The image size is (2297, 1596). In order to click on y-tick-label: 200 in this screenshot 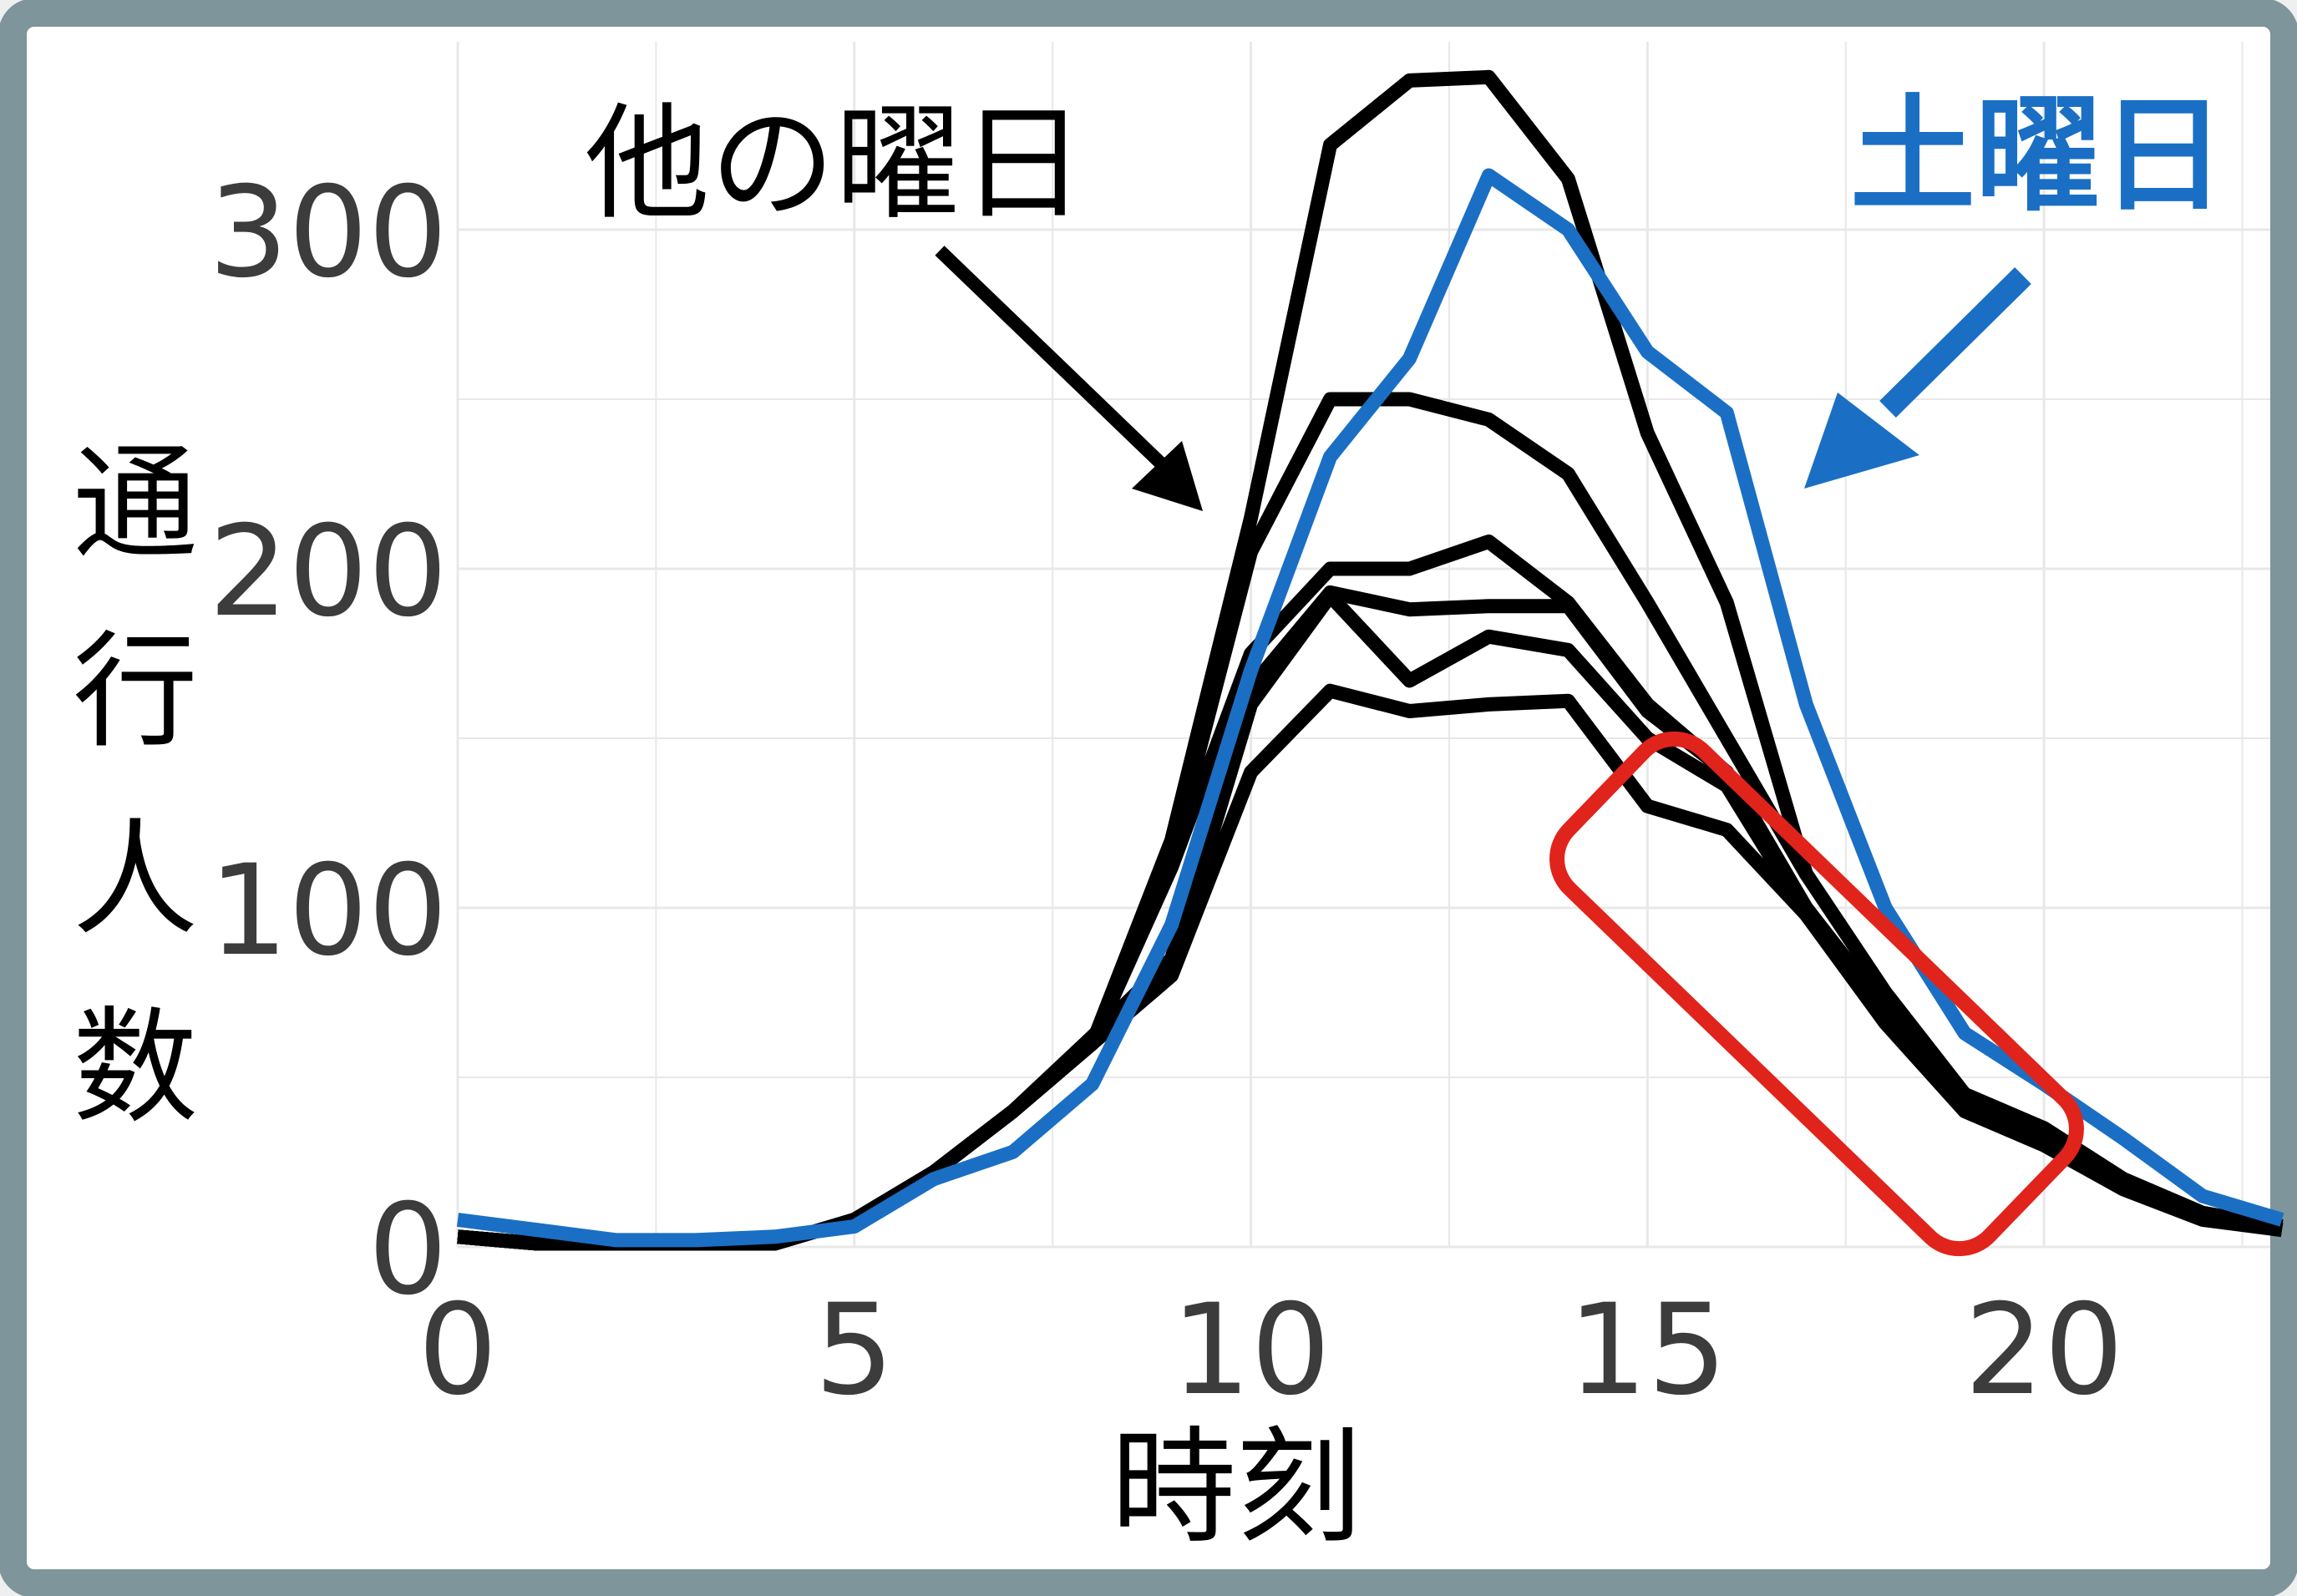, I will do `click(329, 572)`.